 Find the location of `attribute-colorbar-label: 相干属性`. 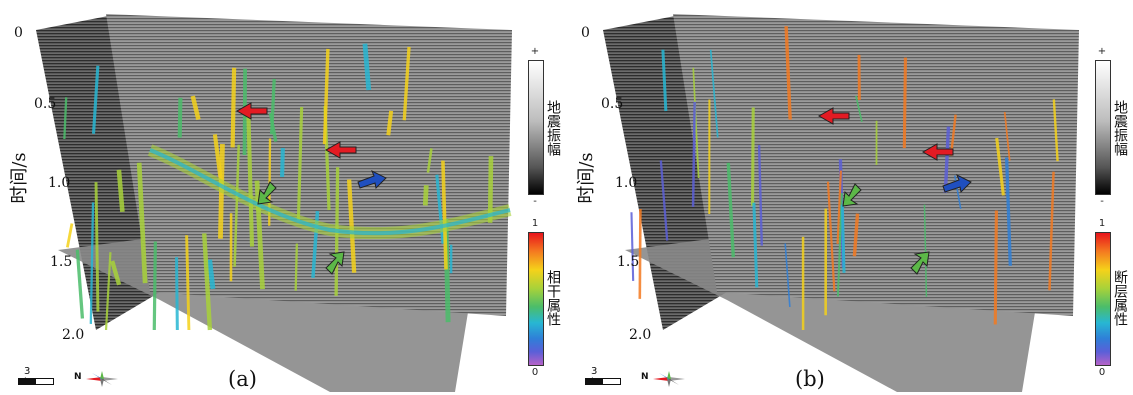

attribute-colorbar-label: 相干属性 is located at coordinates (553, 298).